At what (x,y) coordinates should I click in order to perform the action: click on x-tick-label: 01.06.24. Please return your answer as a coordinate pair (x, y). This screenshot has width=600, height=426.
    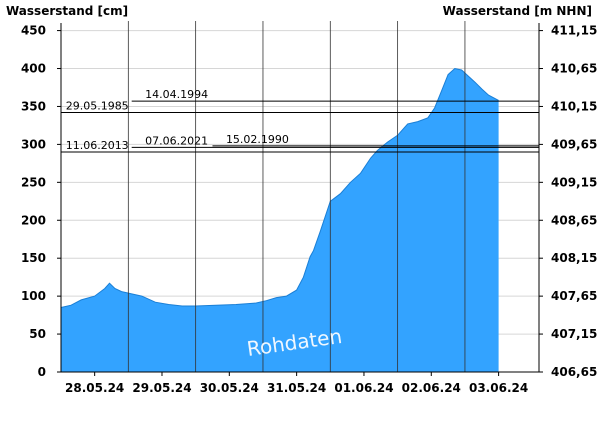
    Looking at the image, I should click on (363, 388).